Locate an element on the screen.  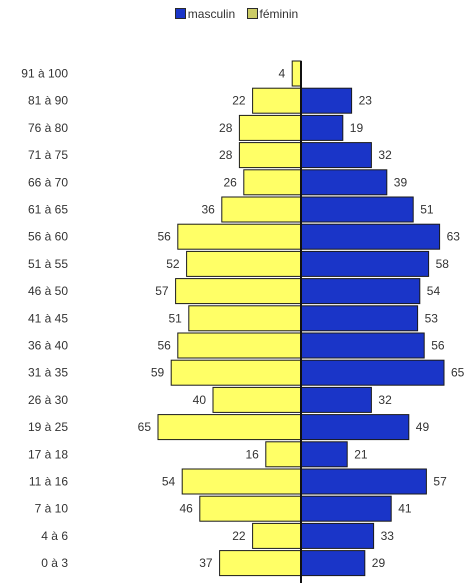
category-label-61-a-65: 61 à 65 is located at coordinates (48, 210).